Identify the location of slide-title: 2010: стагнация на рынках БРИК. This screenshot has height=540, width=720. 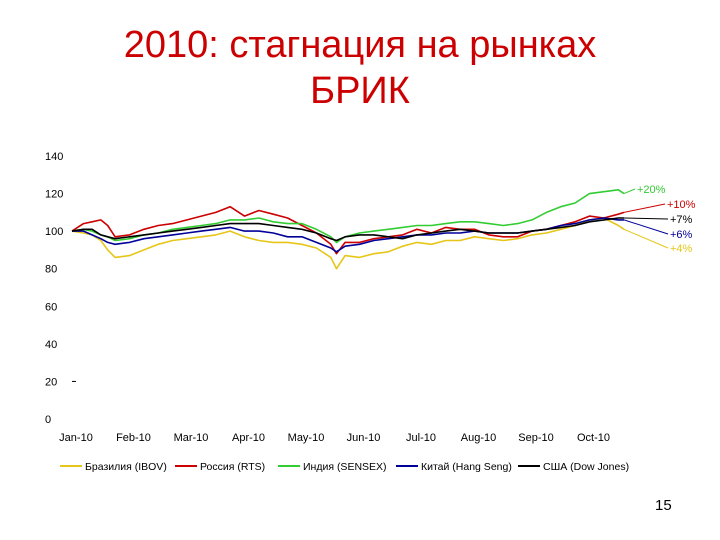
(360, 68).